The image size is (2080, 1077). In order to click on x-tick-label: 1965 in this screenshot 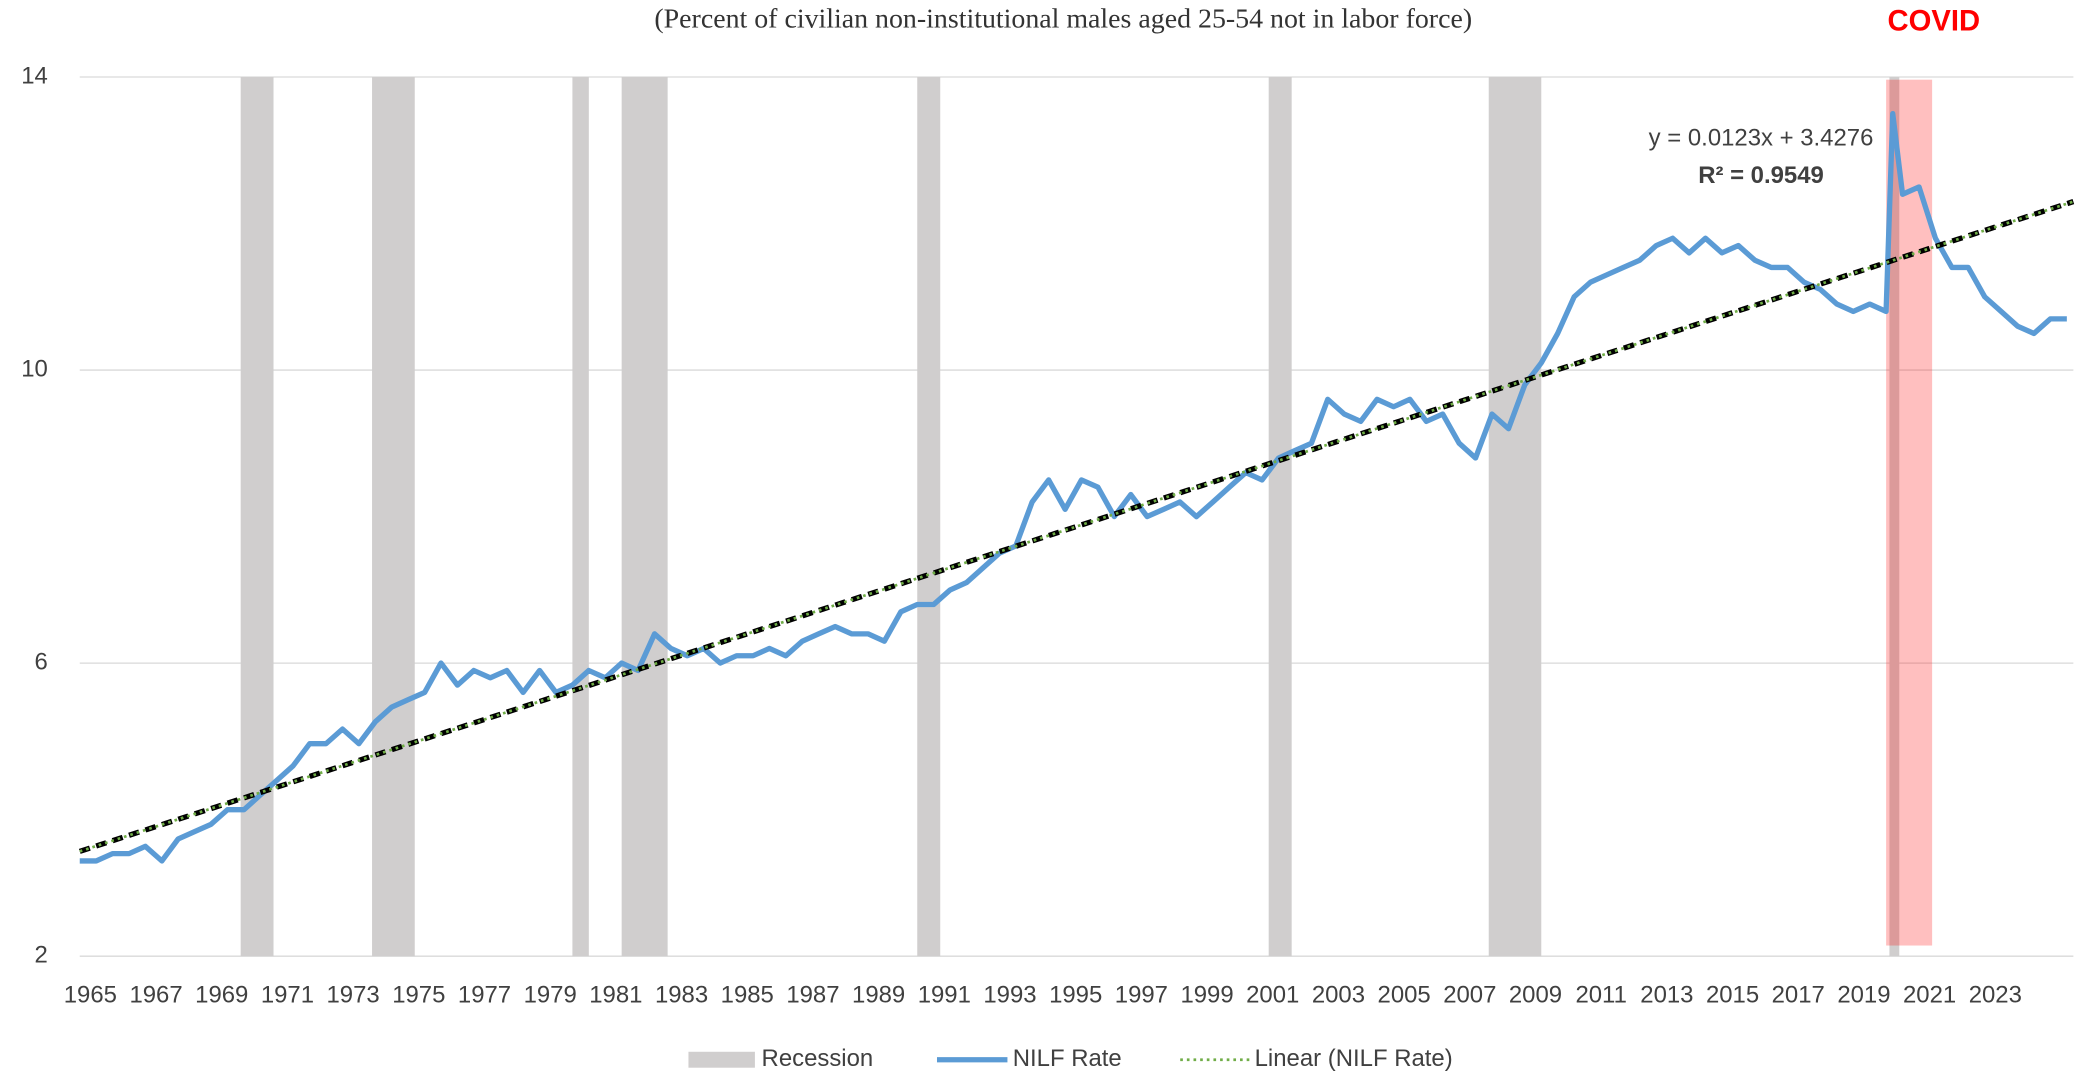, I will do `click(90, 994)`.